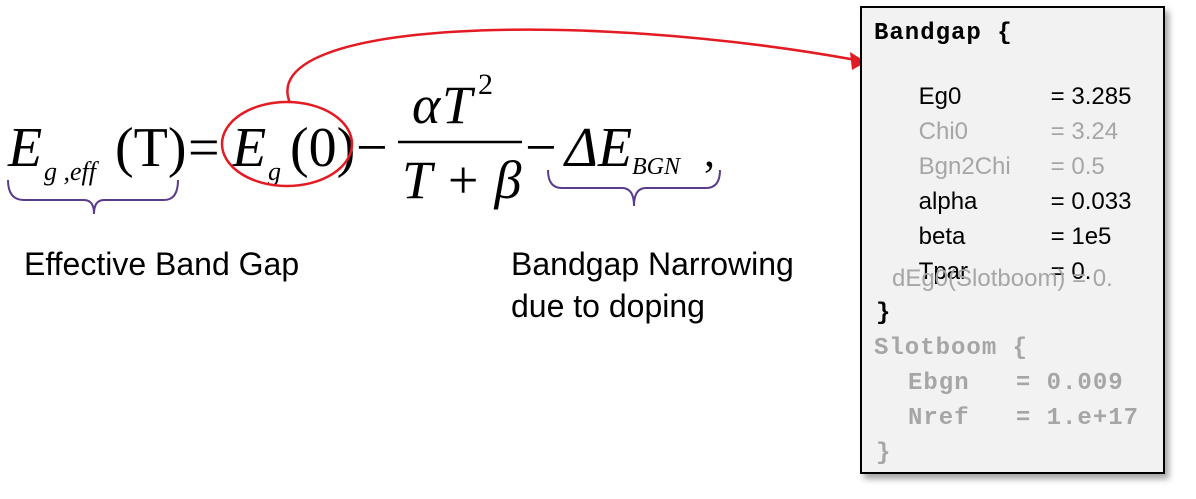  Describe the element at coordinates (248, 148) in the screenshot. I see `eg-E: E` at that location.